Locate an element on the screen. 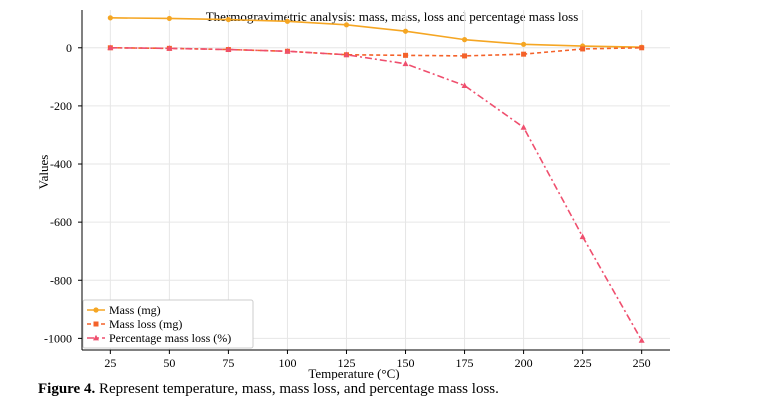  x-tick-label: 250 is located at coordinates (642, 363).